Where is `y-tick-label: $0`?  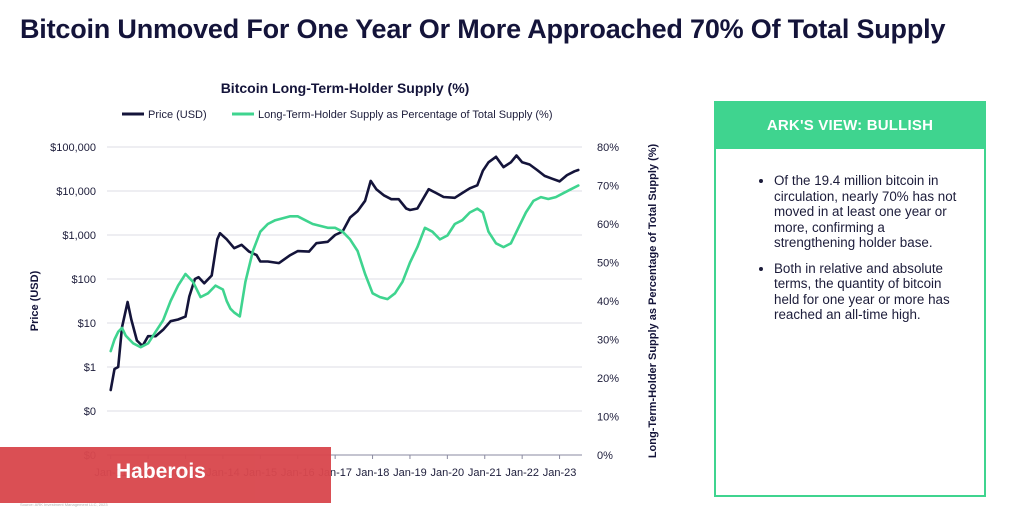 y-tick-label: $0 is located at coordinates (90, 412).